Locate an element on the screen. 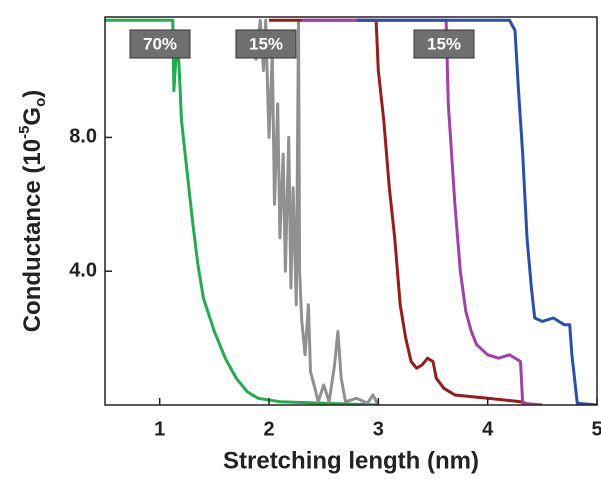 The image size is (601, 479). y-axis-title: Conductance (10-5Go) is located at coordinates (32, 211).